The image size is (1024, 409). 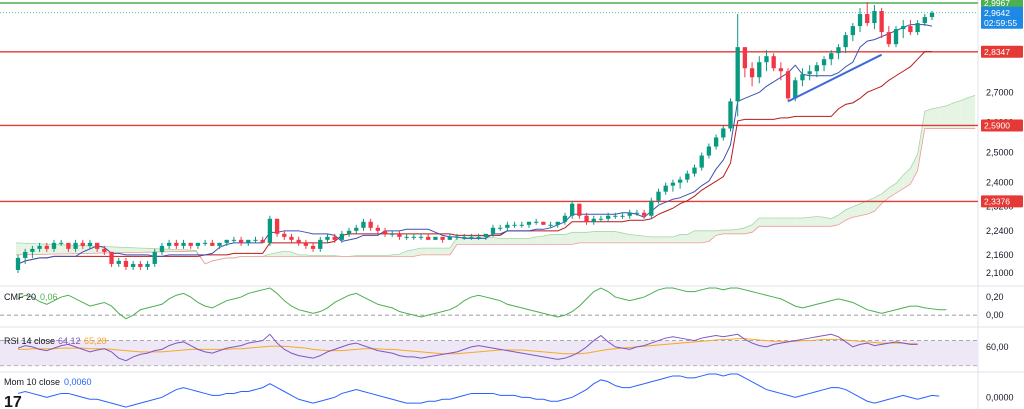 What do you see at coordinates (997, 13) in the screenshot?
I see `last-price-value: 2,9642` at bounding box center [997, 13].